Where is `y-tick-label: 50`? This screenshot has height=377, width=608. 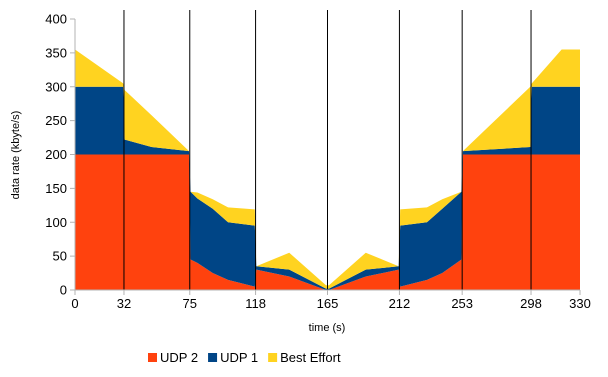
y-tick-label: 50 is located at coordinates (60, 256).